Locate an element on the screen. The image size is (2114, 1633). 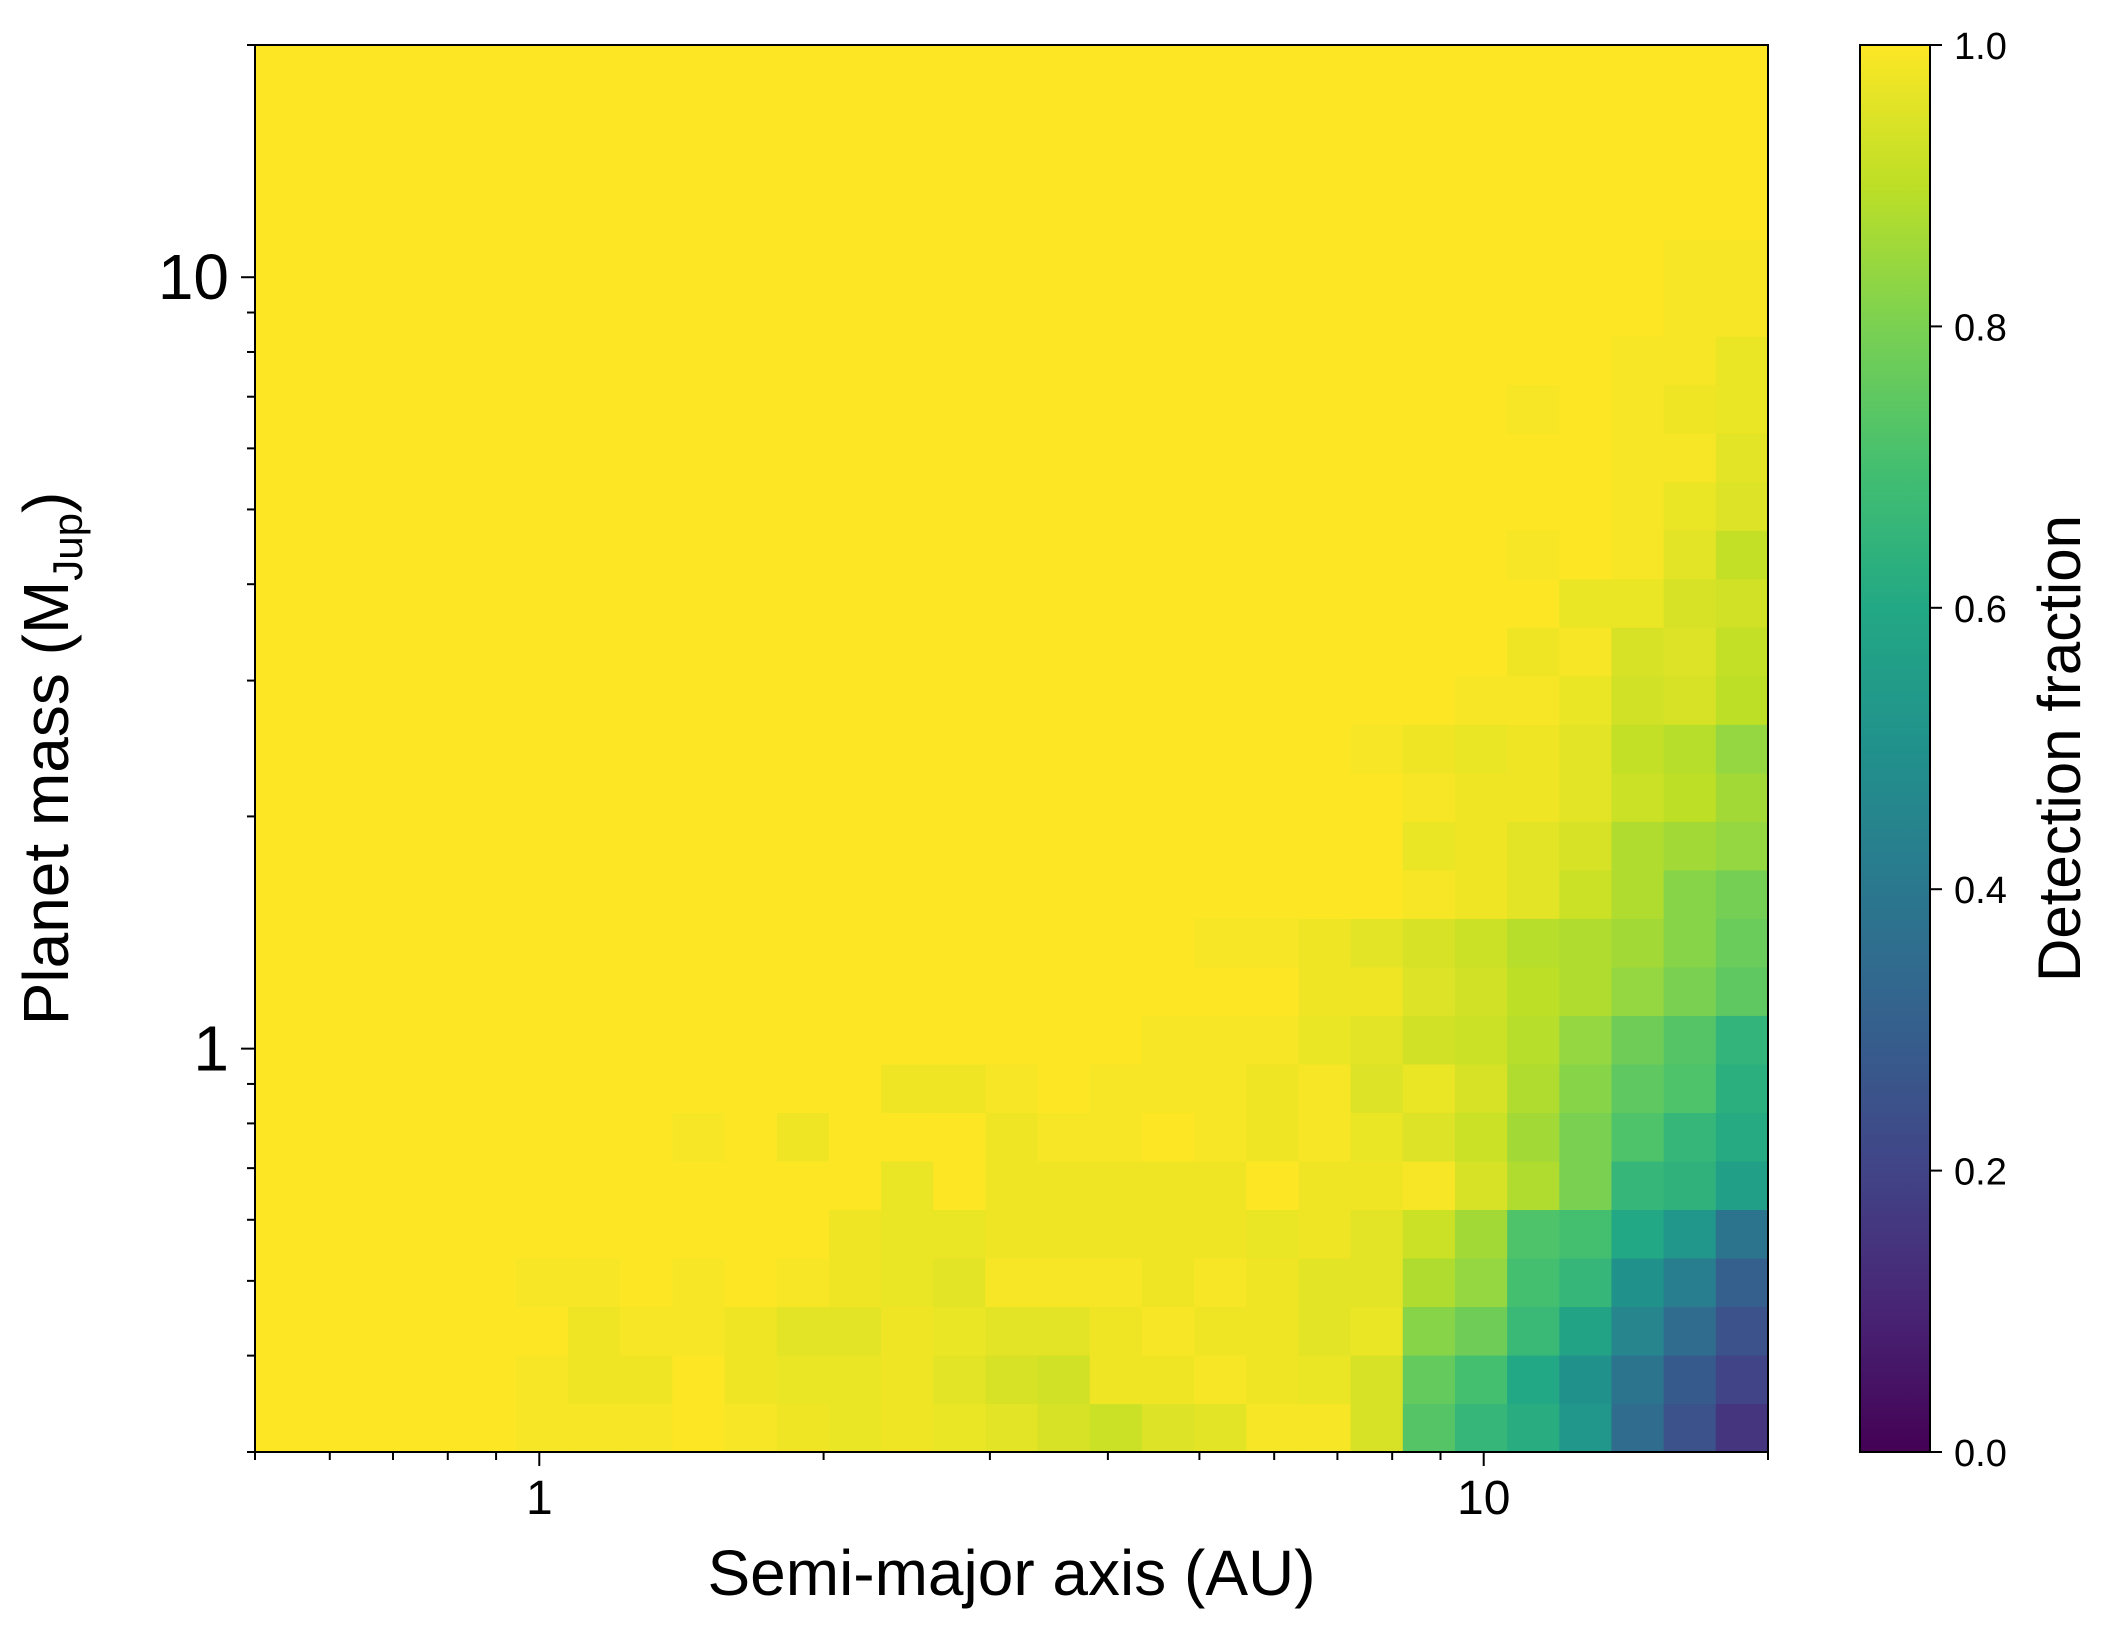
y-axis-title-subscript: Jup is located at coordinates (67, 547).